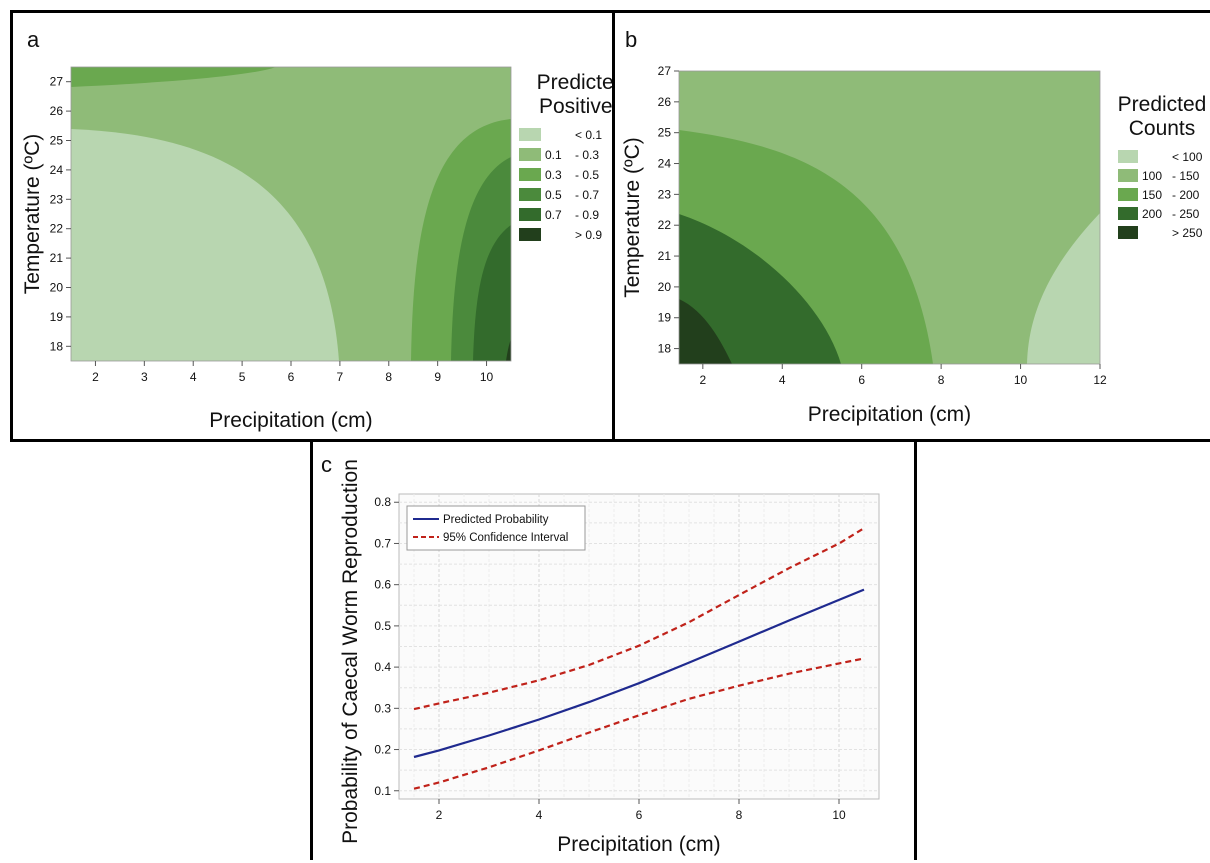 Image resolution: width=1210 pixels, height=863 pixels. I want to click on legend-label: 200, so click(1152, 214).